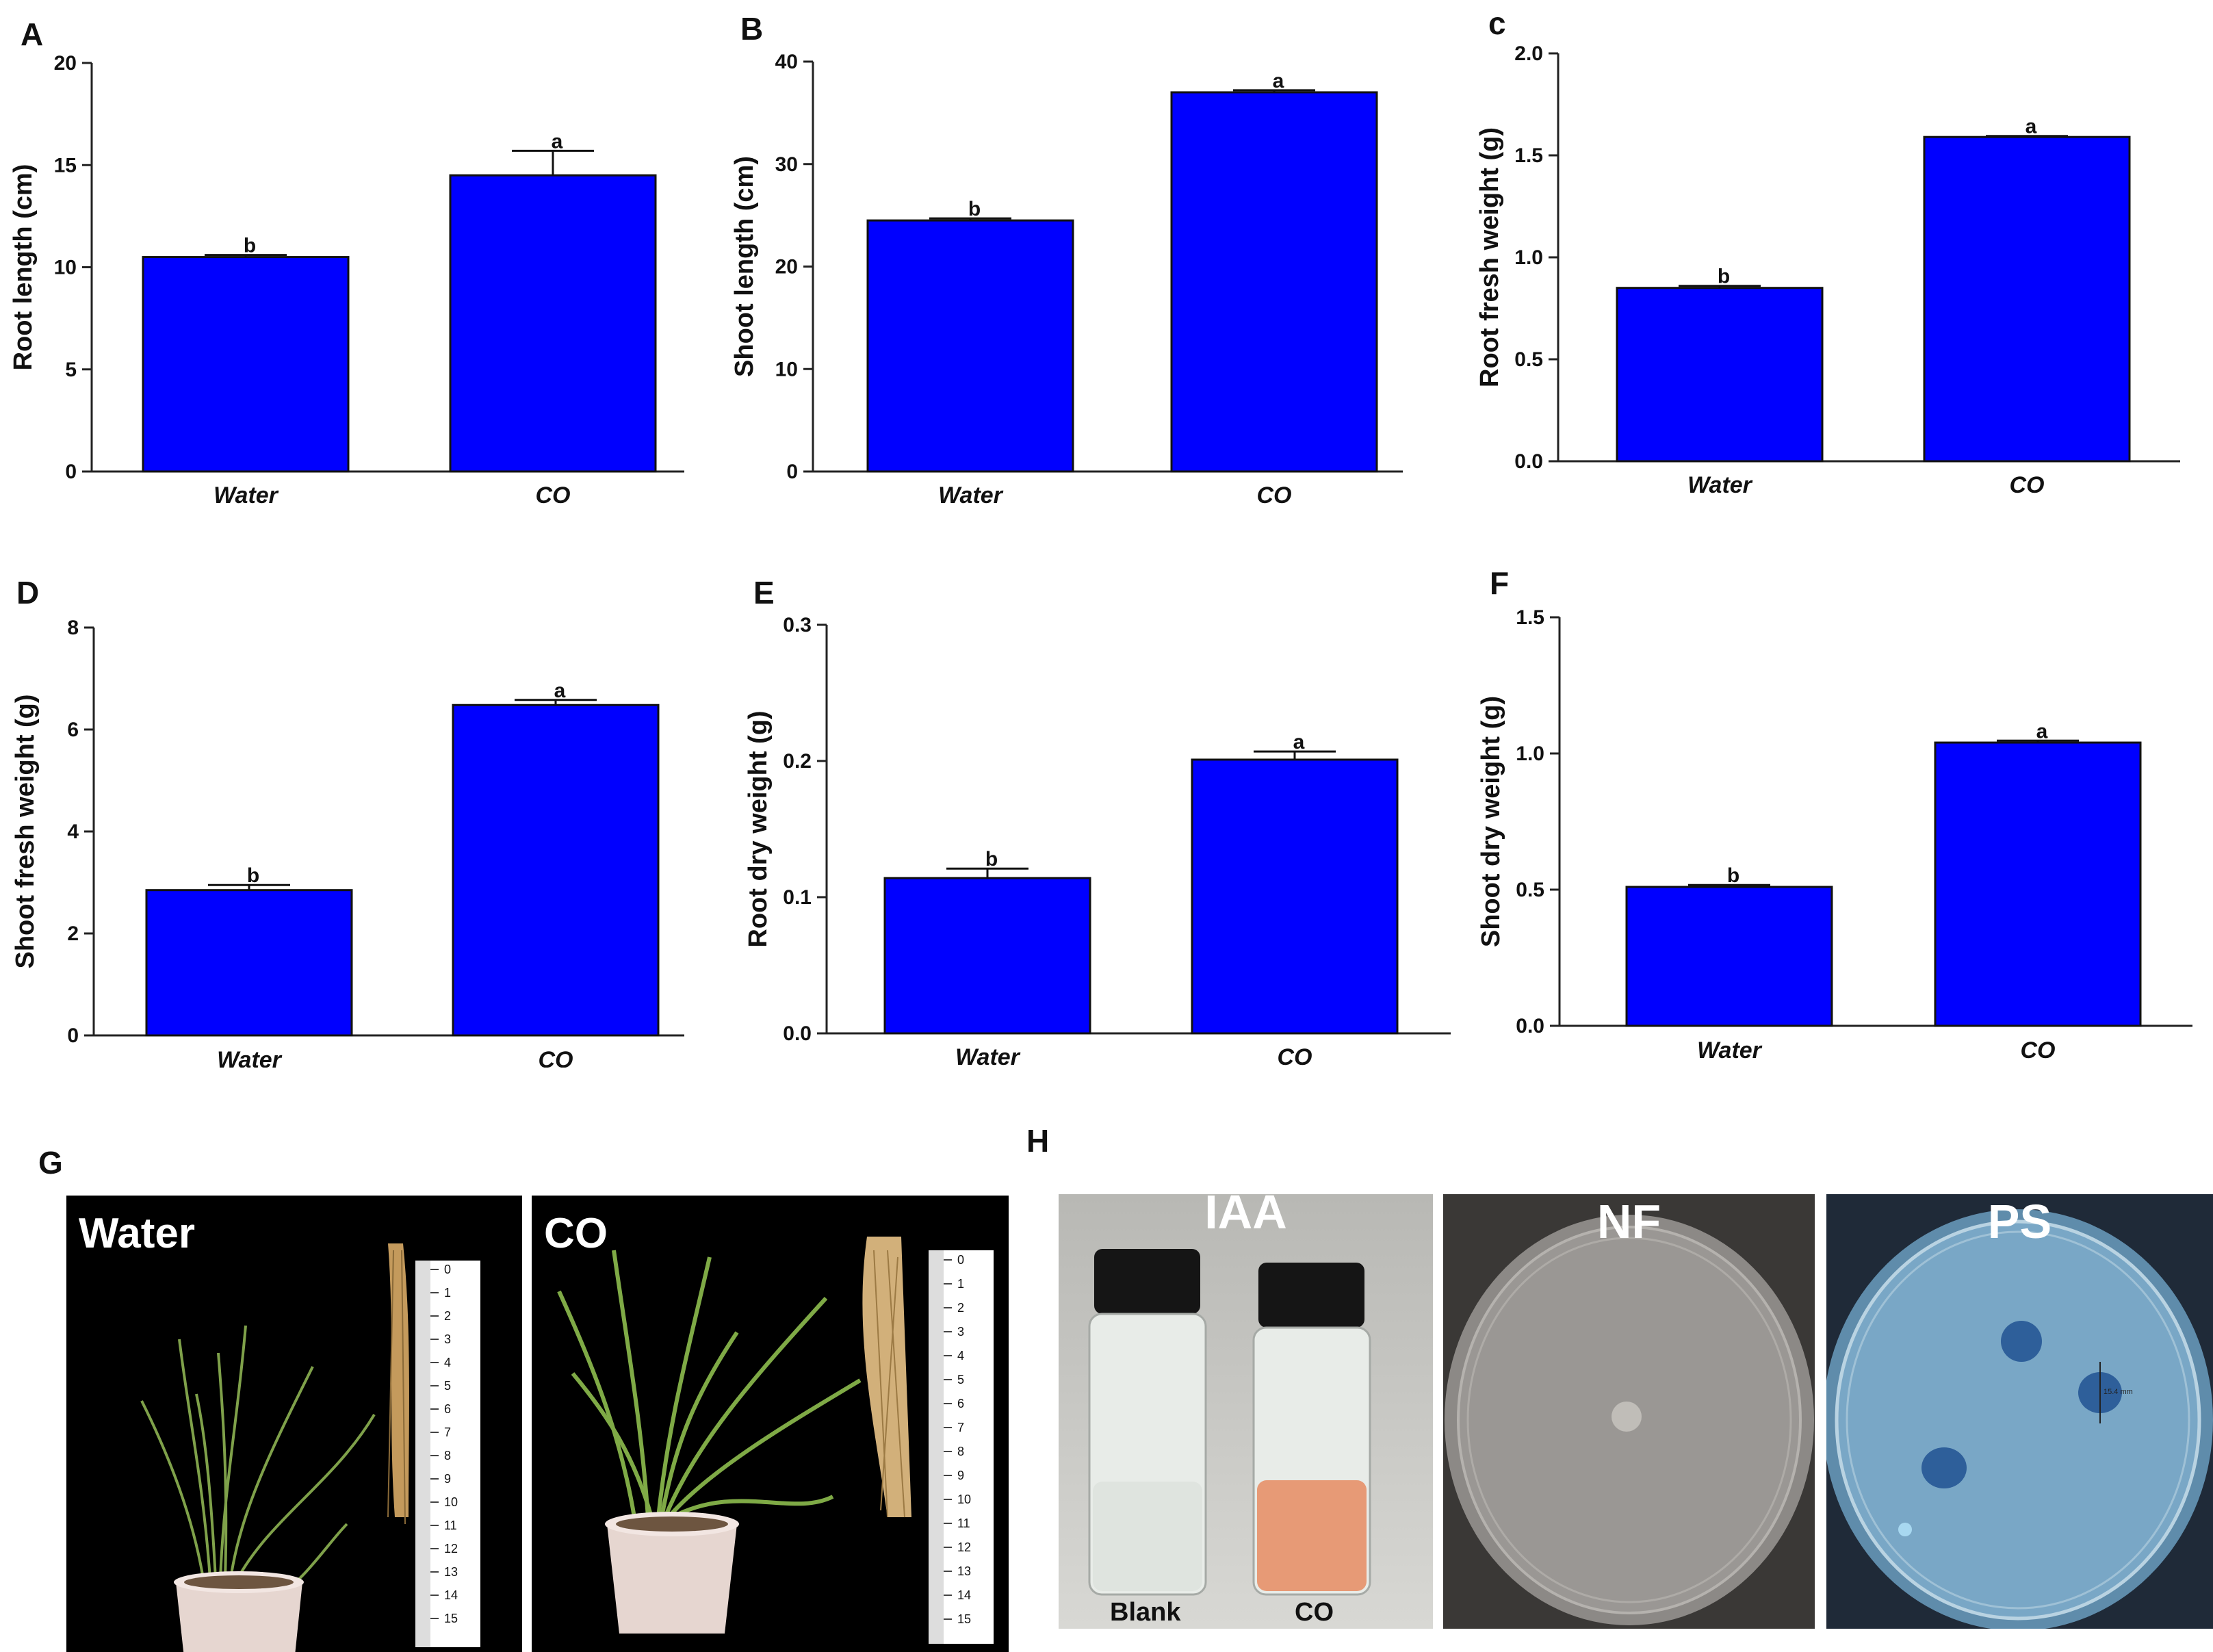 This screenshot has height=1652, width=2213. What do you see at coordinates (961, 1379) in the screenshot?
I see `ruler-tick-label: 5` at bounding box center [961, 1379].